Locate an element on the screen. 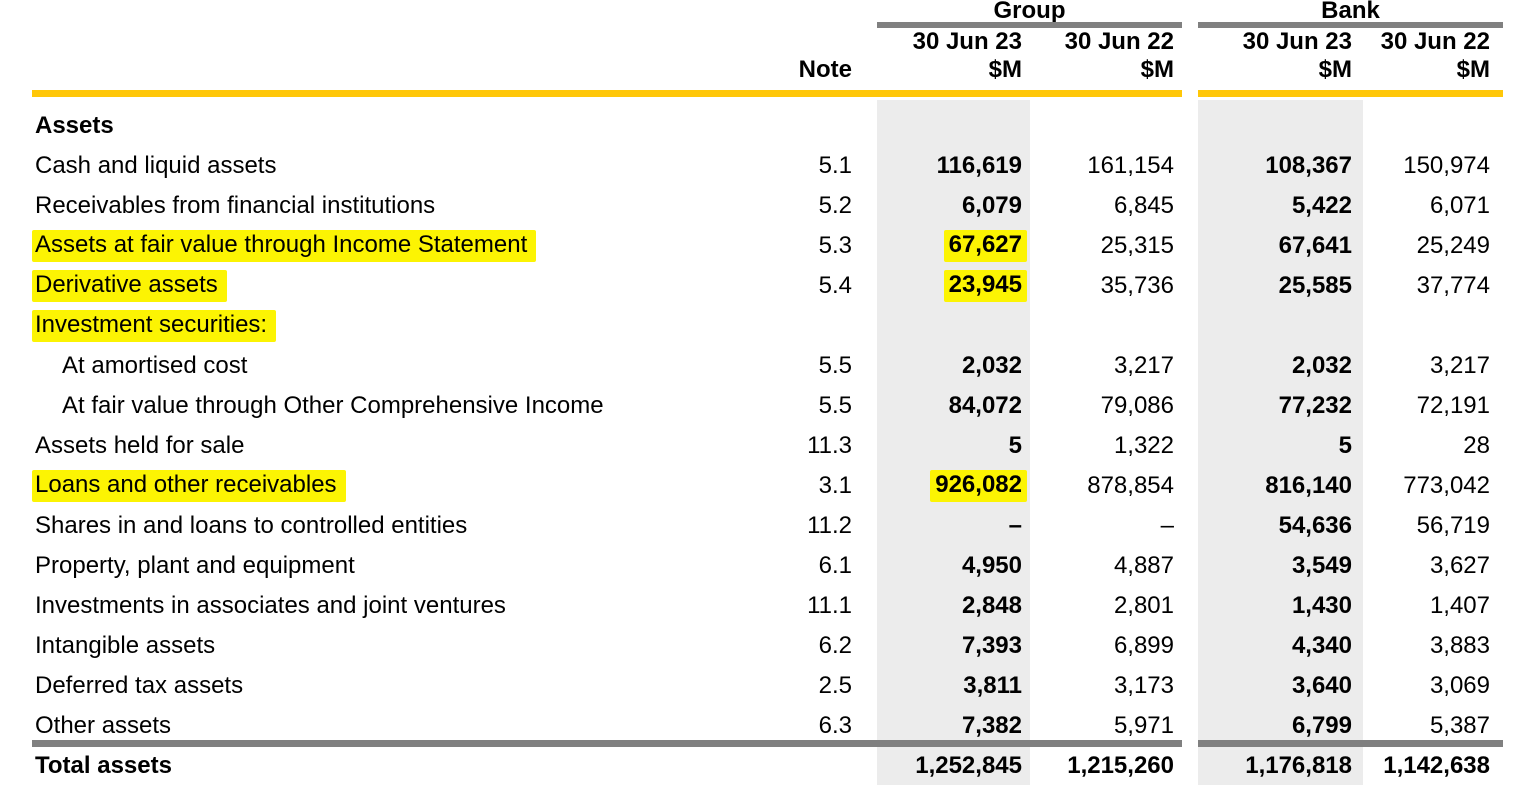 The image size is (1529, 785). row-note: 6.2 is located at coordinates (835, 645).